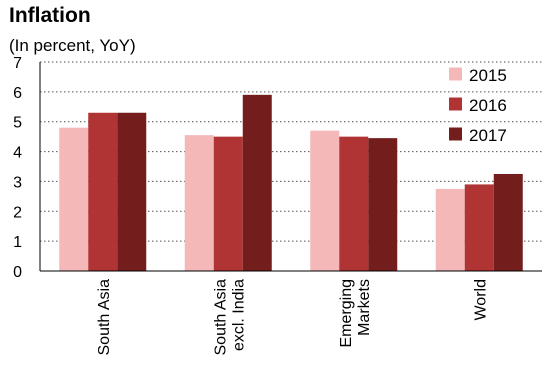 Image resolution: width=554 pixels, height=377 pixels. I want to click on legend-label-2016: 2016, so click(488, 105).